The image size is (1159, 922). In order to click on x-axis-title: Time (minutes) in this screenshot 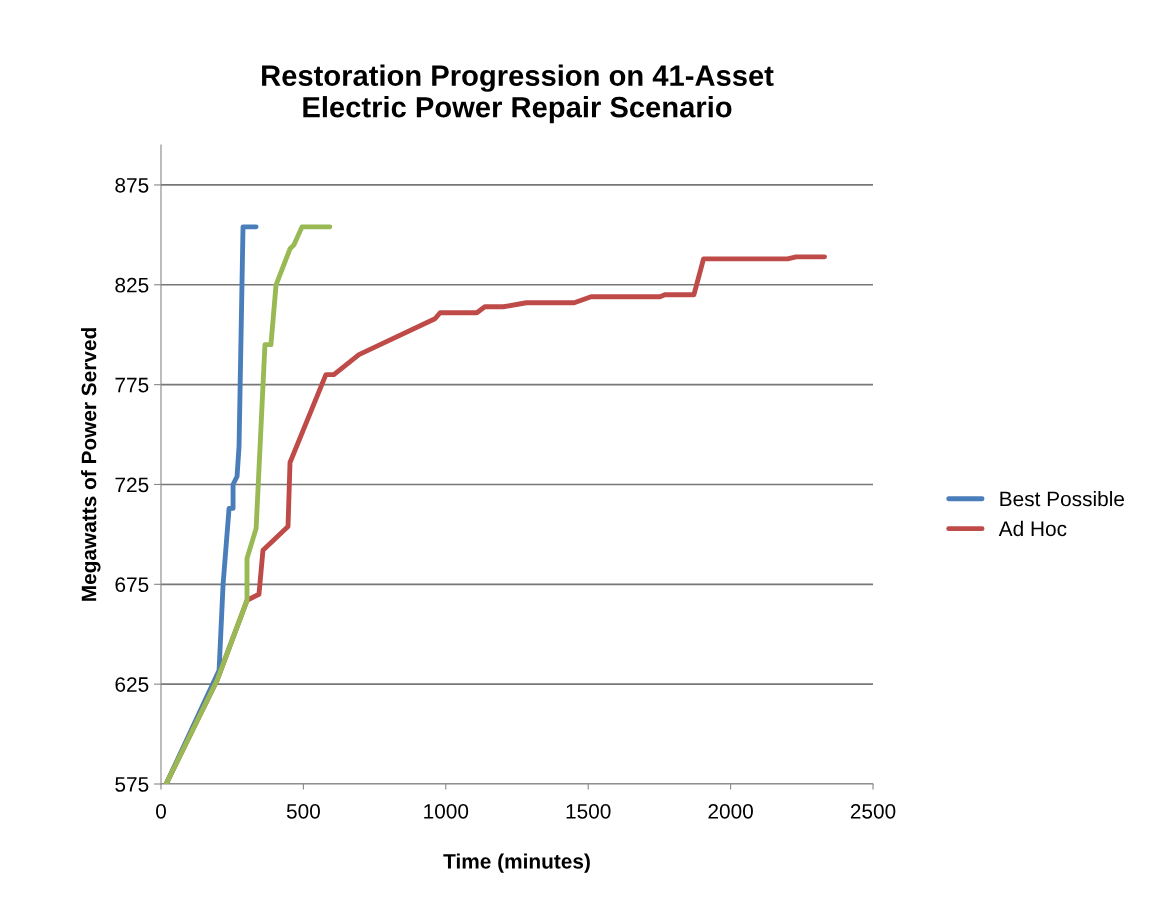, I will do `click(516, 863)`.